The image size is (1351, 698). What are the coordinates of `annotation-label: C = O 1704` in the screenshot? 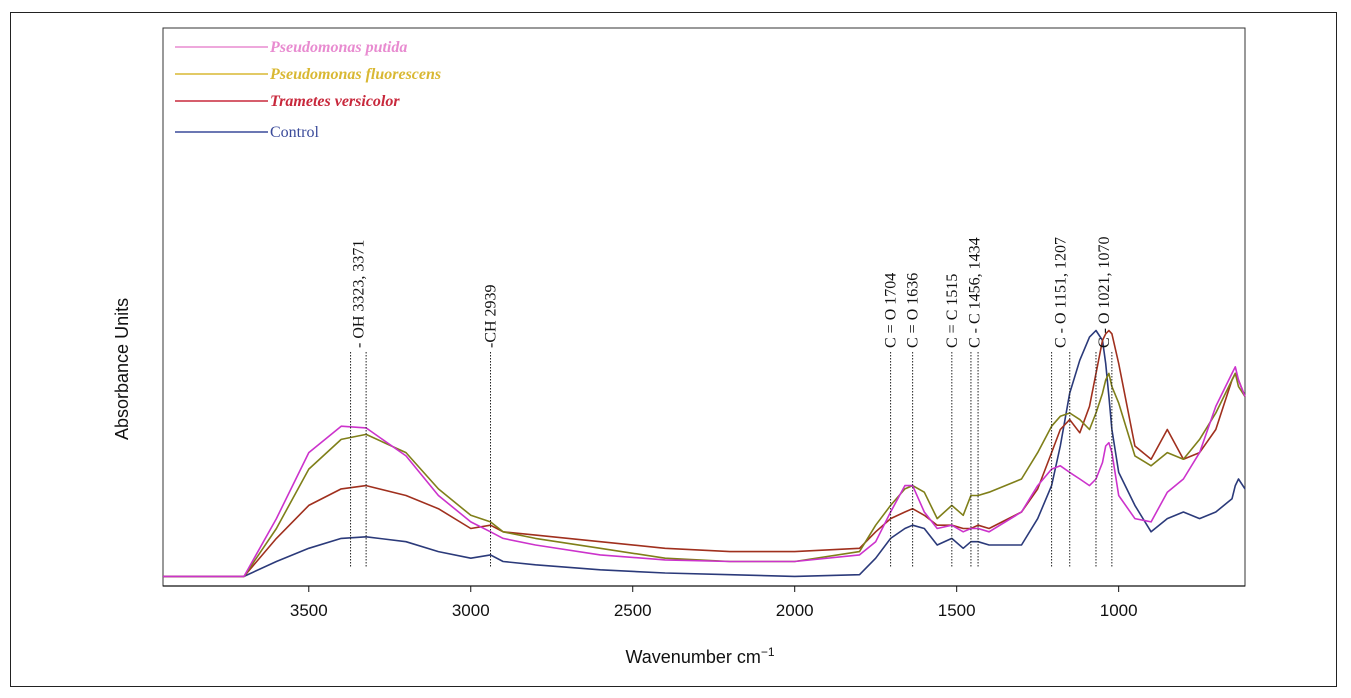 It's located at (891, 310).